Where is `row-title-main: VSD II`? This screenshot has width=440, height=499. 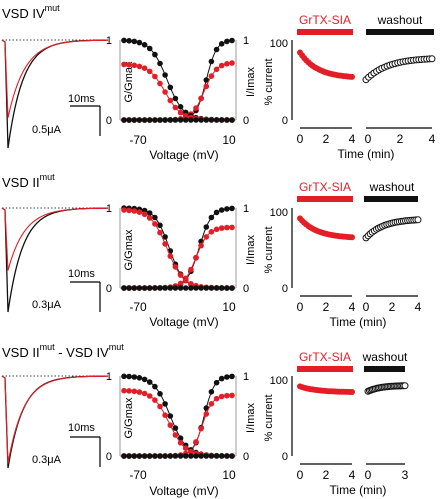 row-title-main: VSD II is located at coordinates (21, 182).